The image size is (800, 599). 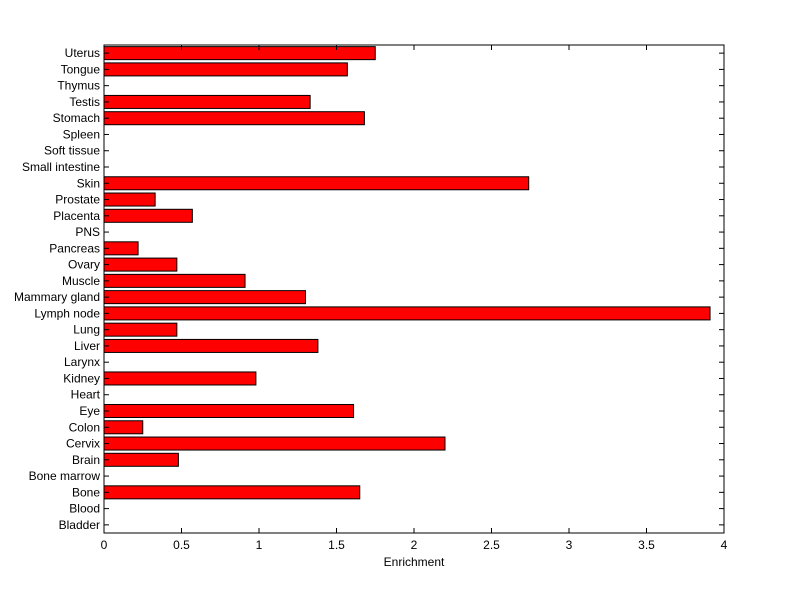 What do you see at coordinates (225, 69) in the screenshot?
I see `bar-tongue` at bounding box center [225, 69].